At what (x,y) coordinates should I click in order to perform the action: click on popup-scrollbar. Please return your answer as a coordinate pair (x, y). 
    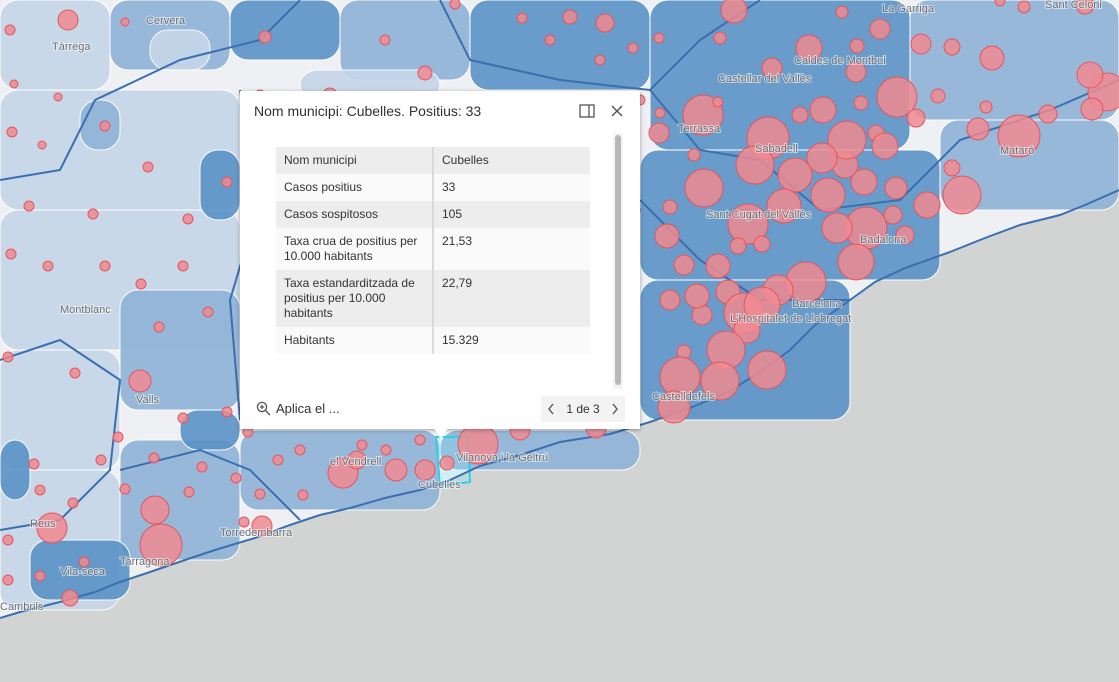
    Looking at the image, I should click on (618, 261).